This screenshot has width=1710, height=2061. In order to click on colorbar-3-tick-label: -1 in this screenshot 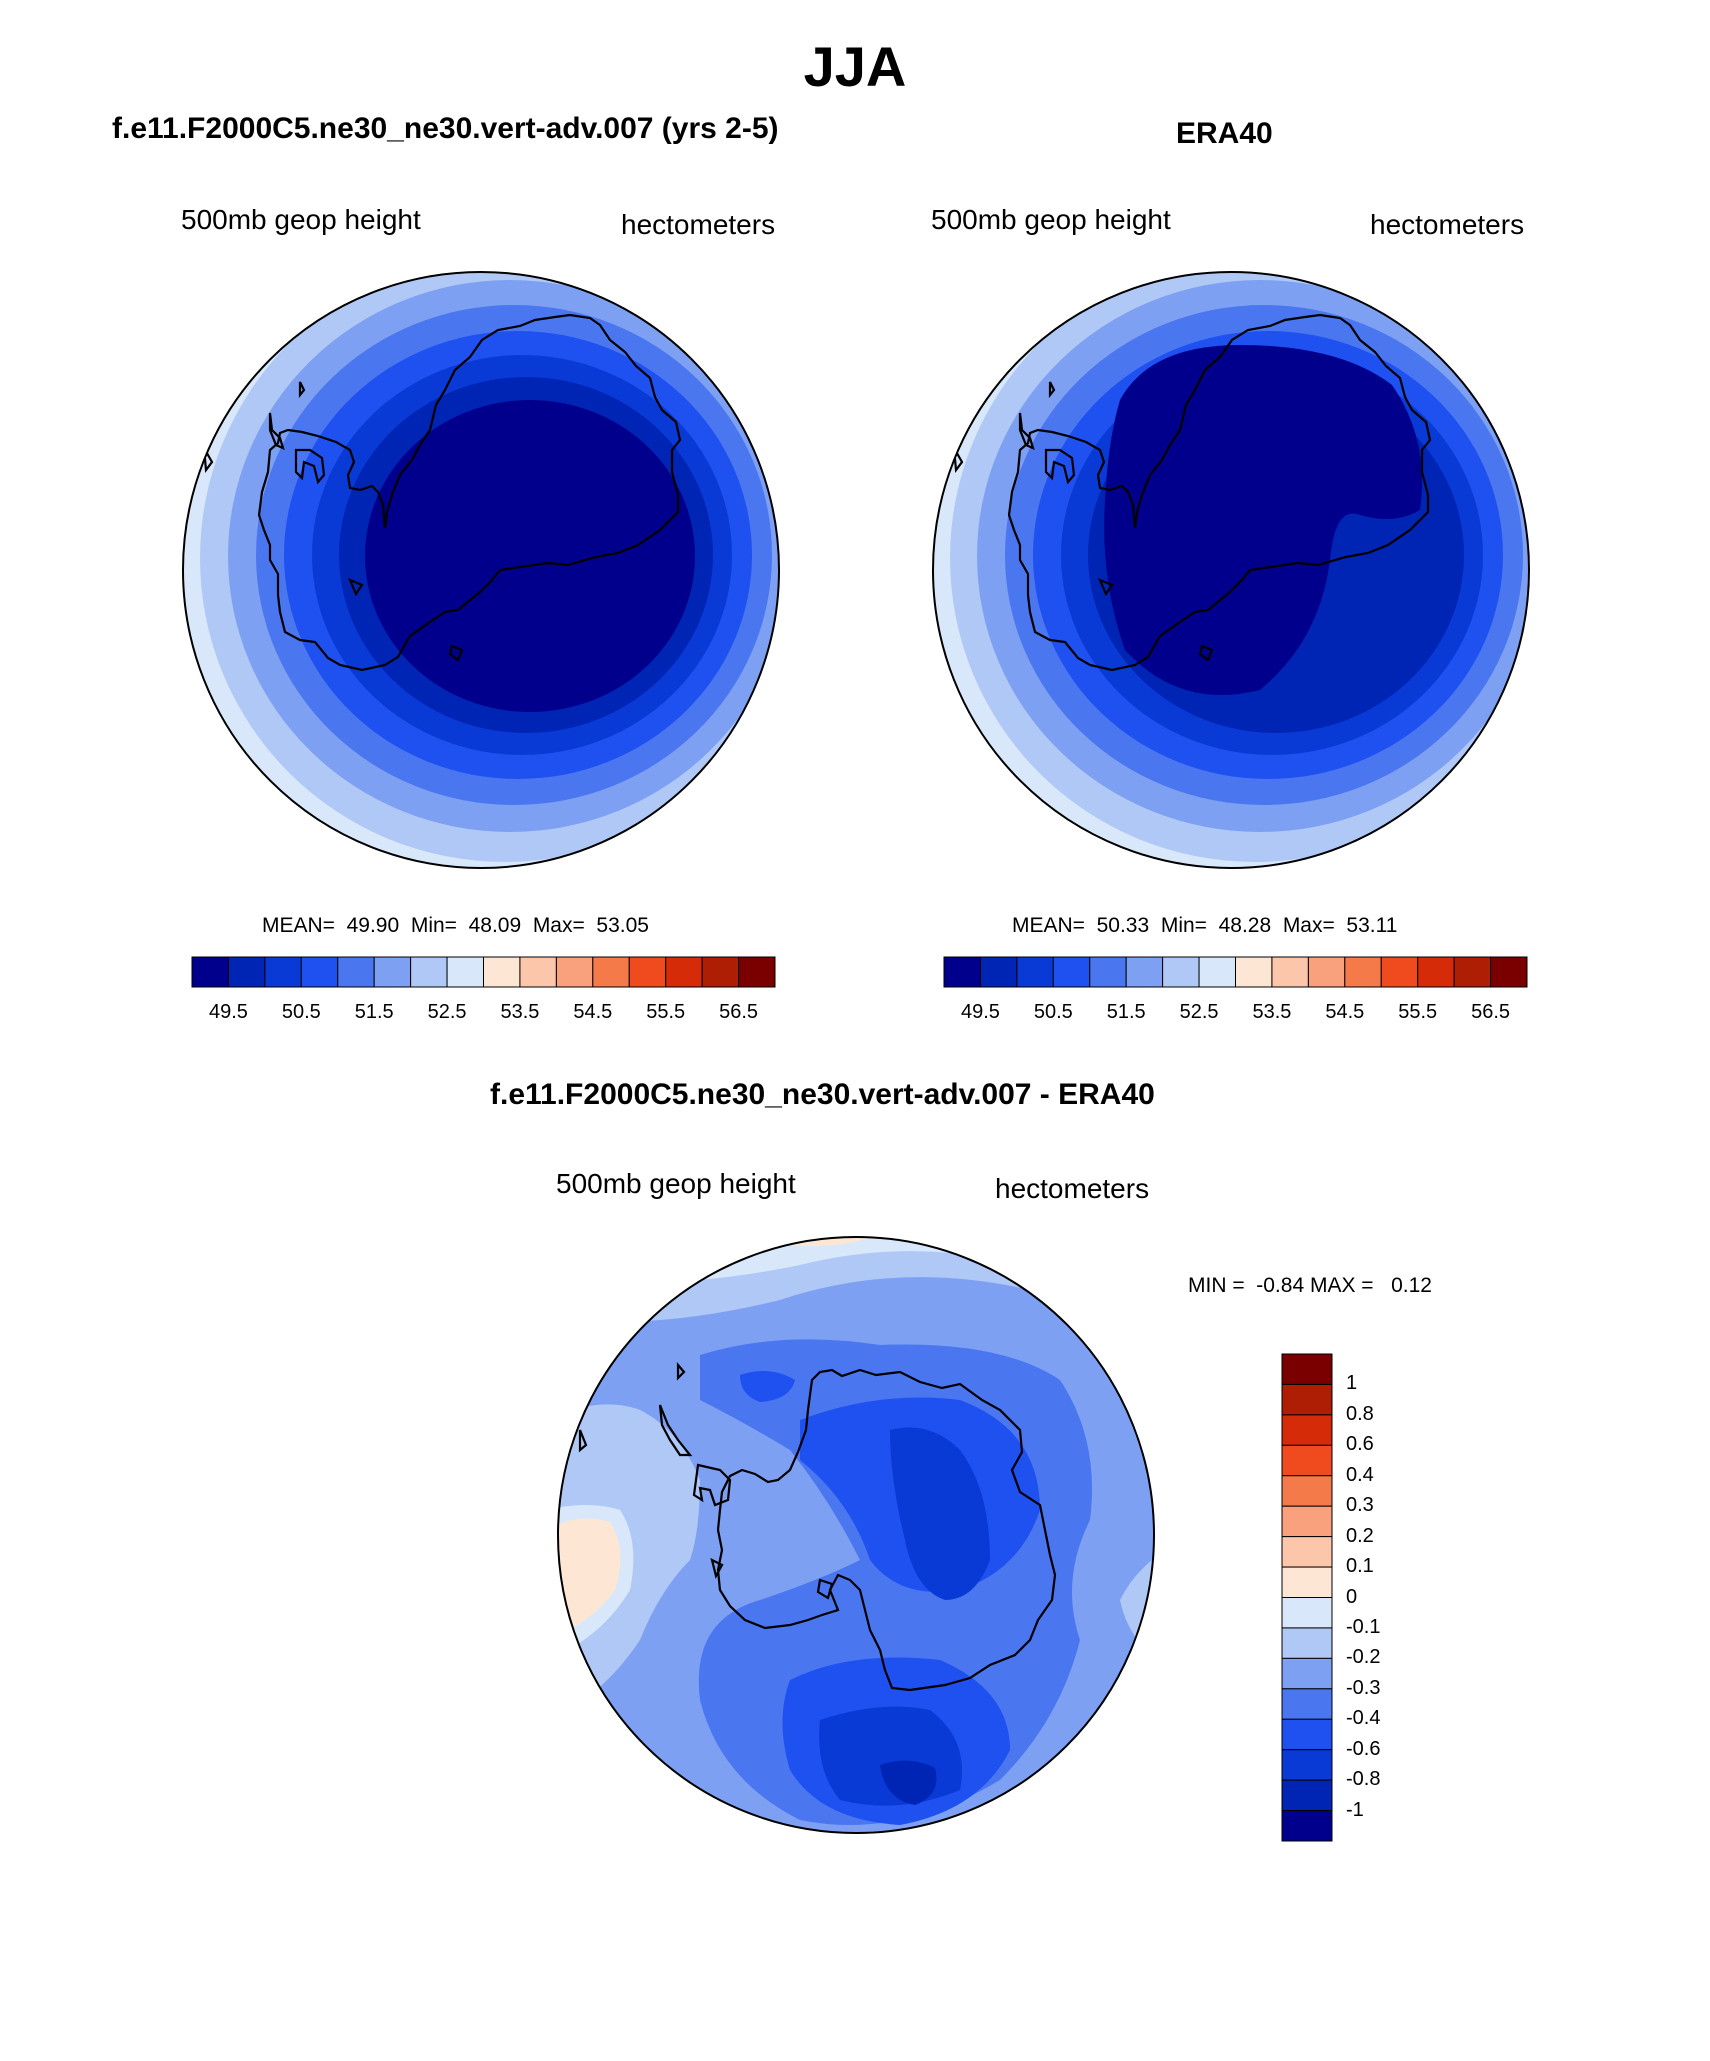, I will do `click(1355, 1809)`.